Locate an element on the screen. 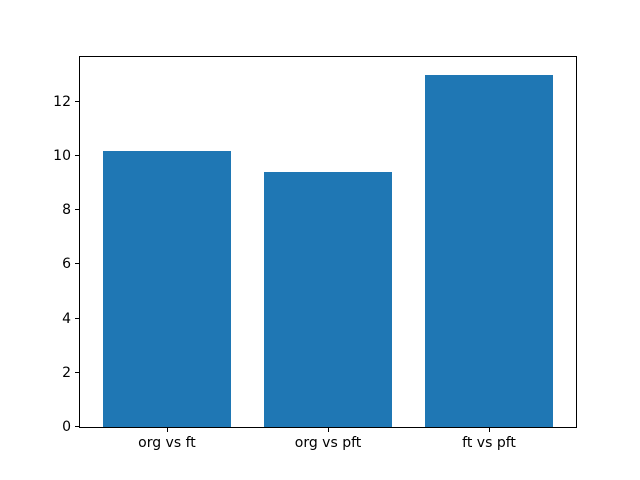 Image resolution: width=640 pixels, height=480 pixels. bar-ft-vs-pft is located at coordinates (489, 250).